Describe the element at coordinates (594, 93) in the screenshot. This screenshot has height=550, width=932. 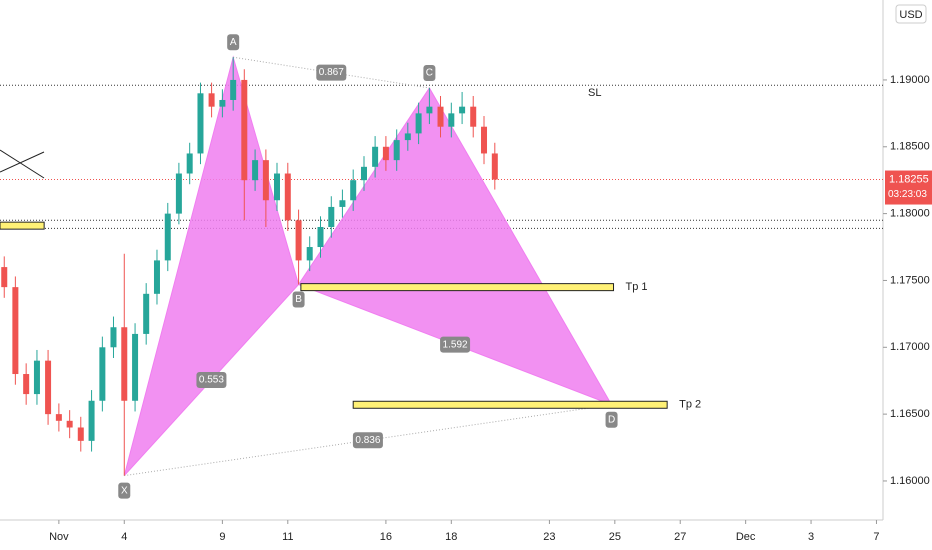
I see `level-label: SL` at that location.